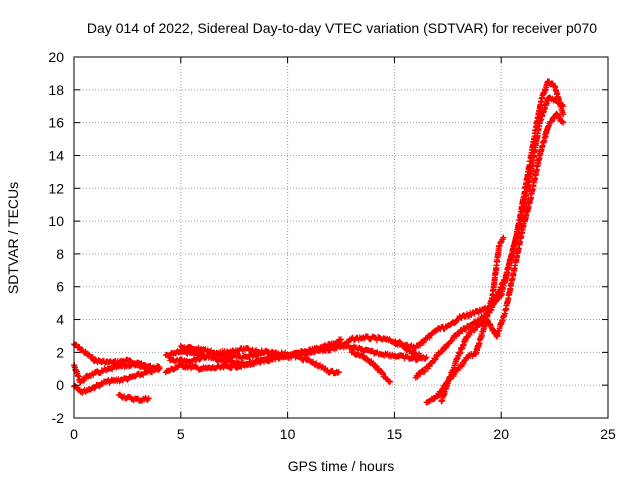 The width and height of the screenshot is (640, 480). Describe the element at coordinates (341, 466) in the screenshot. I see `x-axis-label: GPS time / hours` at that location.